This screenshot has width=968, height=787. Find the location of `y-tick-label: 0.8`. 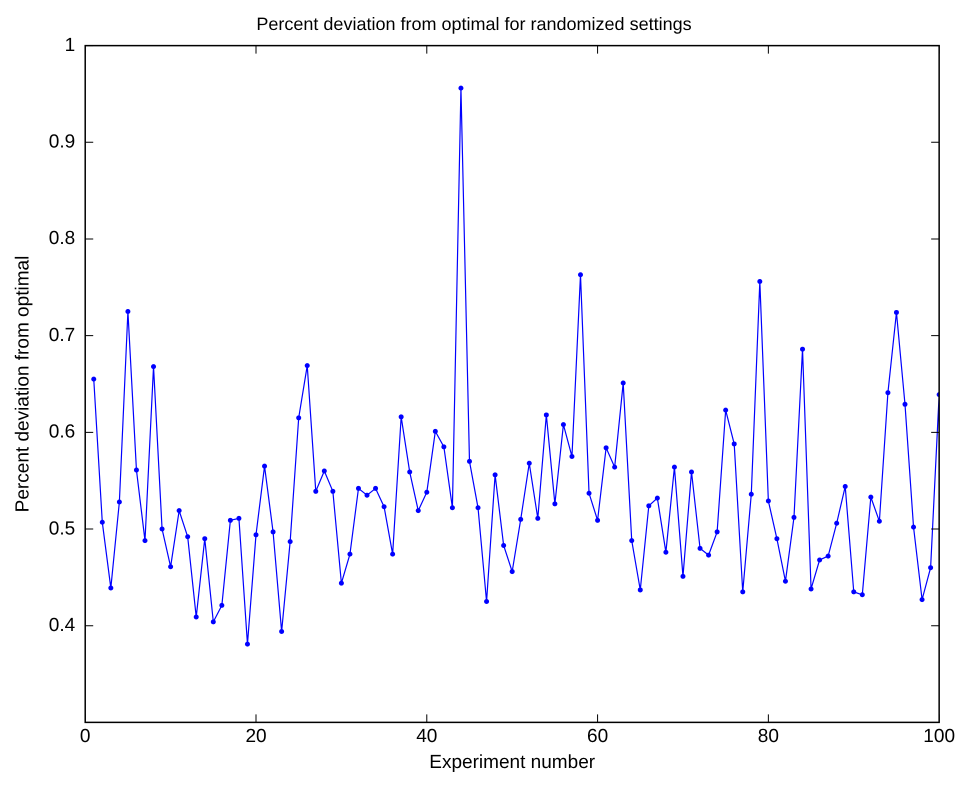

y-tick-label: 0.8 is located at coordinates (62, 239).